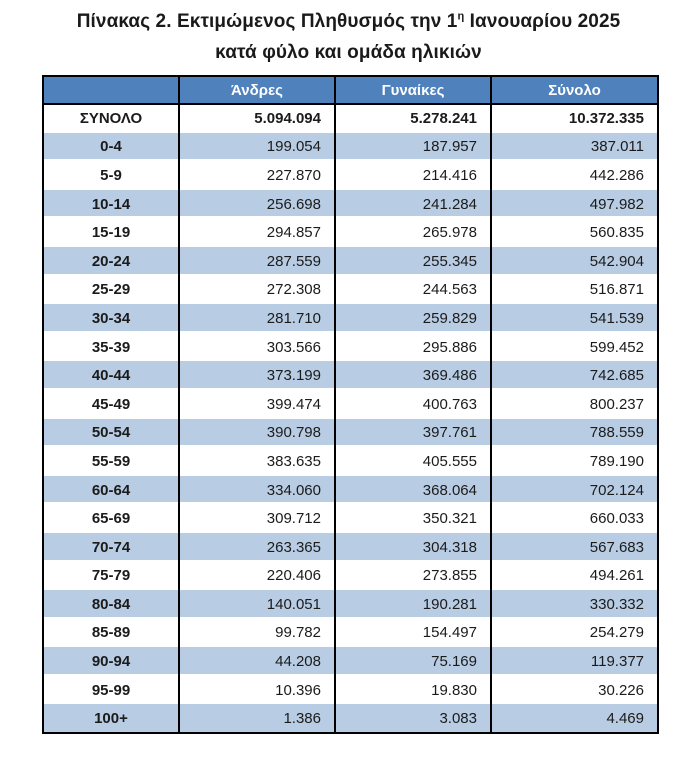 The width and height of the screenshot is (697, 764). I want to click on table-row: 10-14 256.698 241.284 497.982, so click(350, 204).